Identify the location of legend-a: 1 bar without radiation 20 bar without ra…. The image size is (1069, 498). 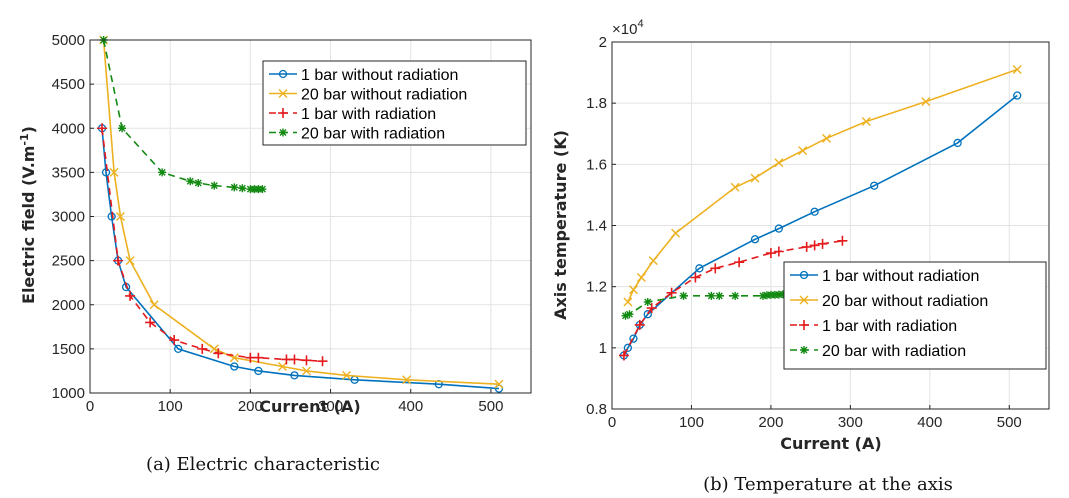
(394, 103).